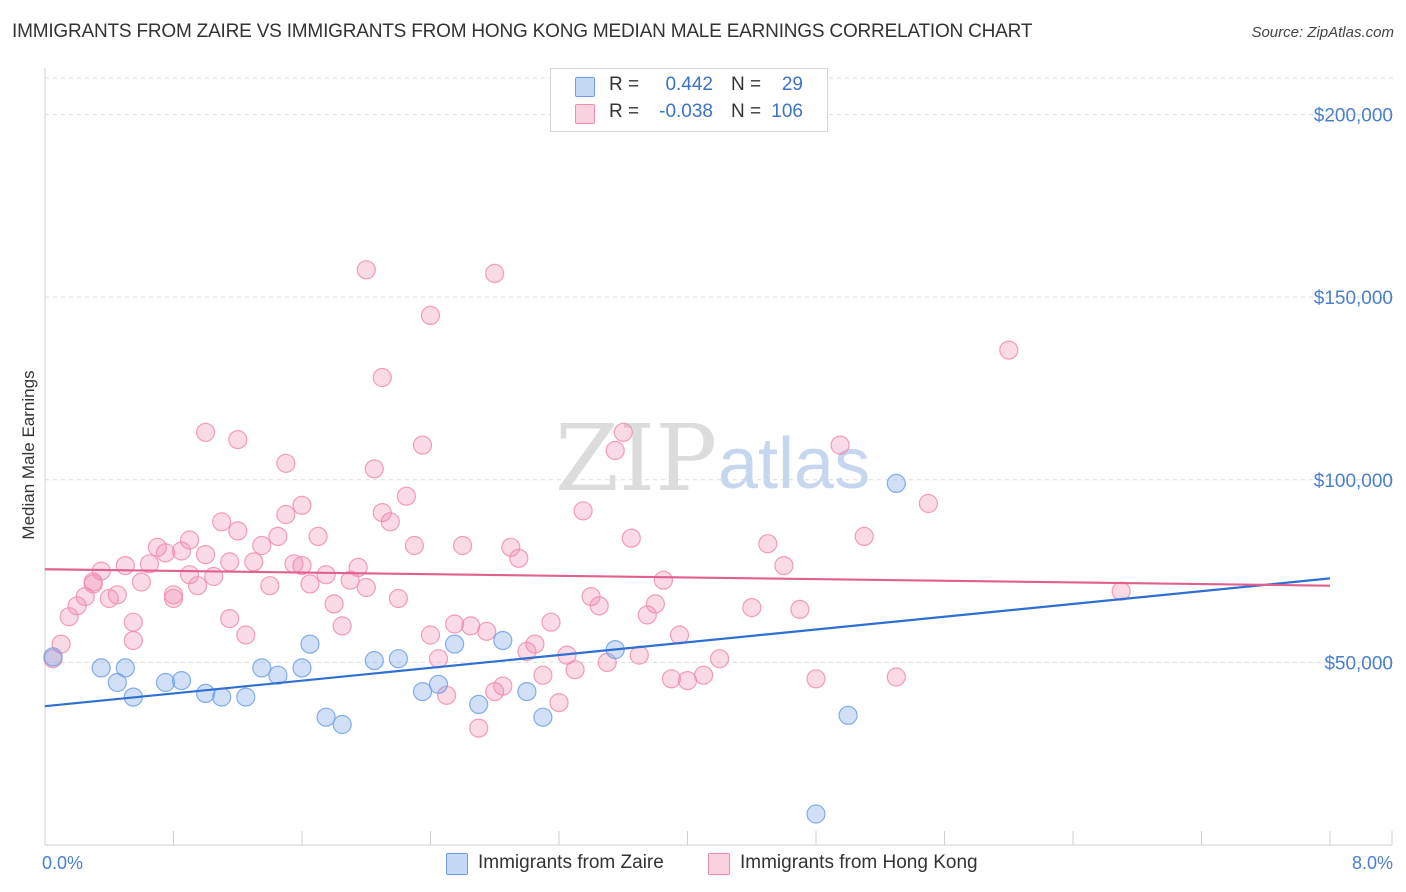 The height and width of the screenshot is (892, 1406). I want to click on y-axis-label: Median Male Earnings, so click(28, 454).